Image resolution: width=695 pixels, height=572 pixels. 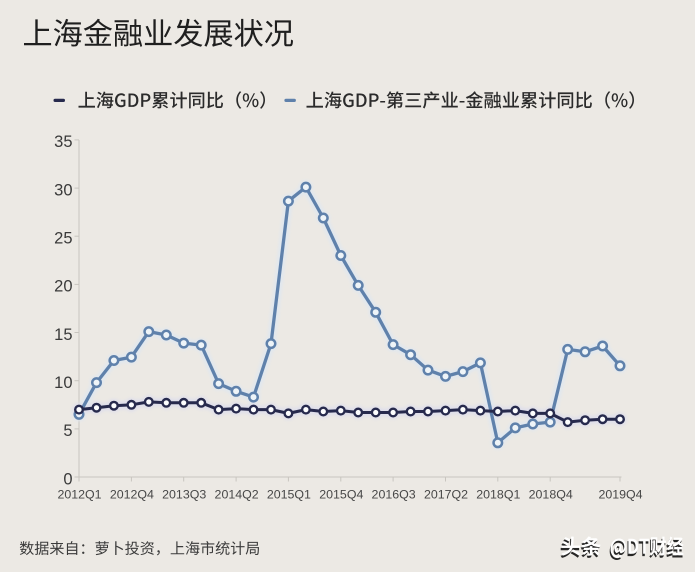 What do you see at coordinates (67, 479) in the screenshot?
I see `svg-text: 0` at bounding box center [67, 479].